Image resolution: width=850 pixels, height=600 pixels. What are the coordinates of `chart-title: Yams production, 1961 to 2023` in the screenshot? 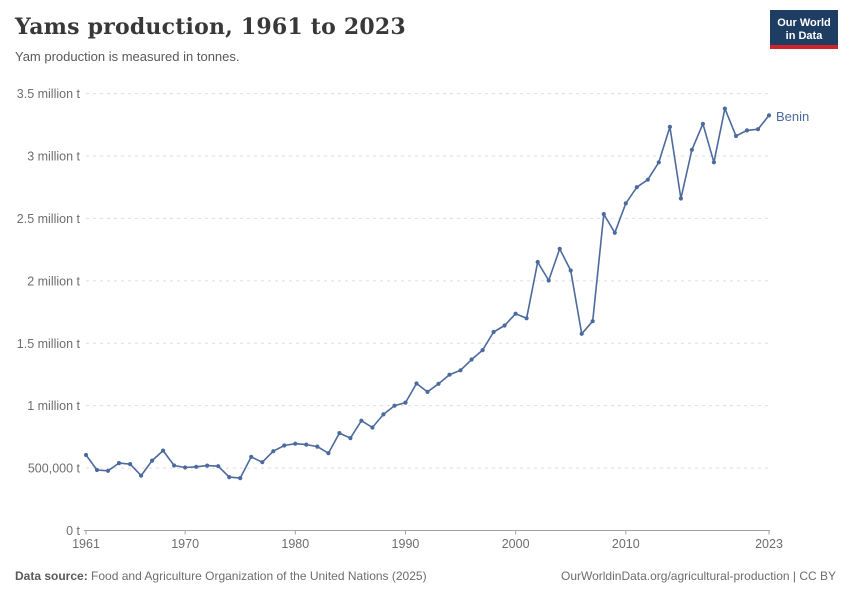 It's located at (210, 27).